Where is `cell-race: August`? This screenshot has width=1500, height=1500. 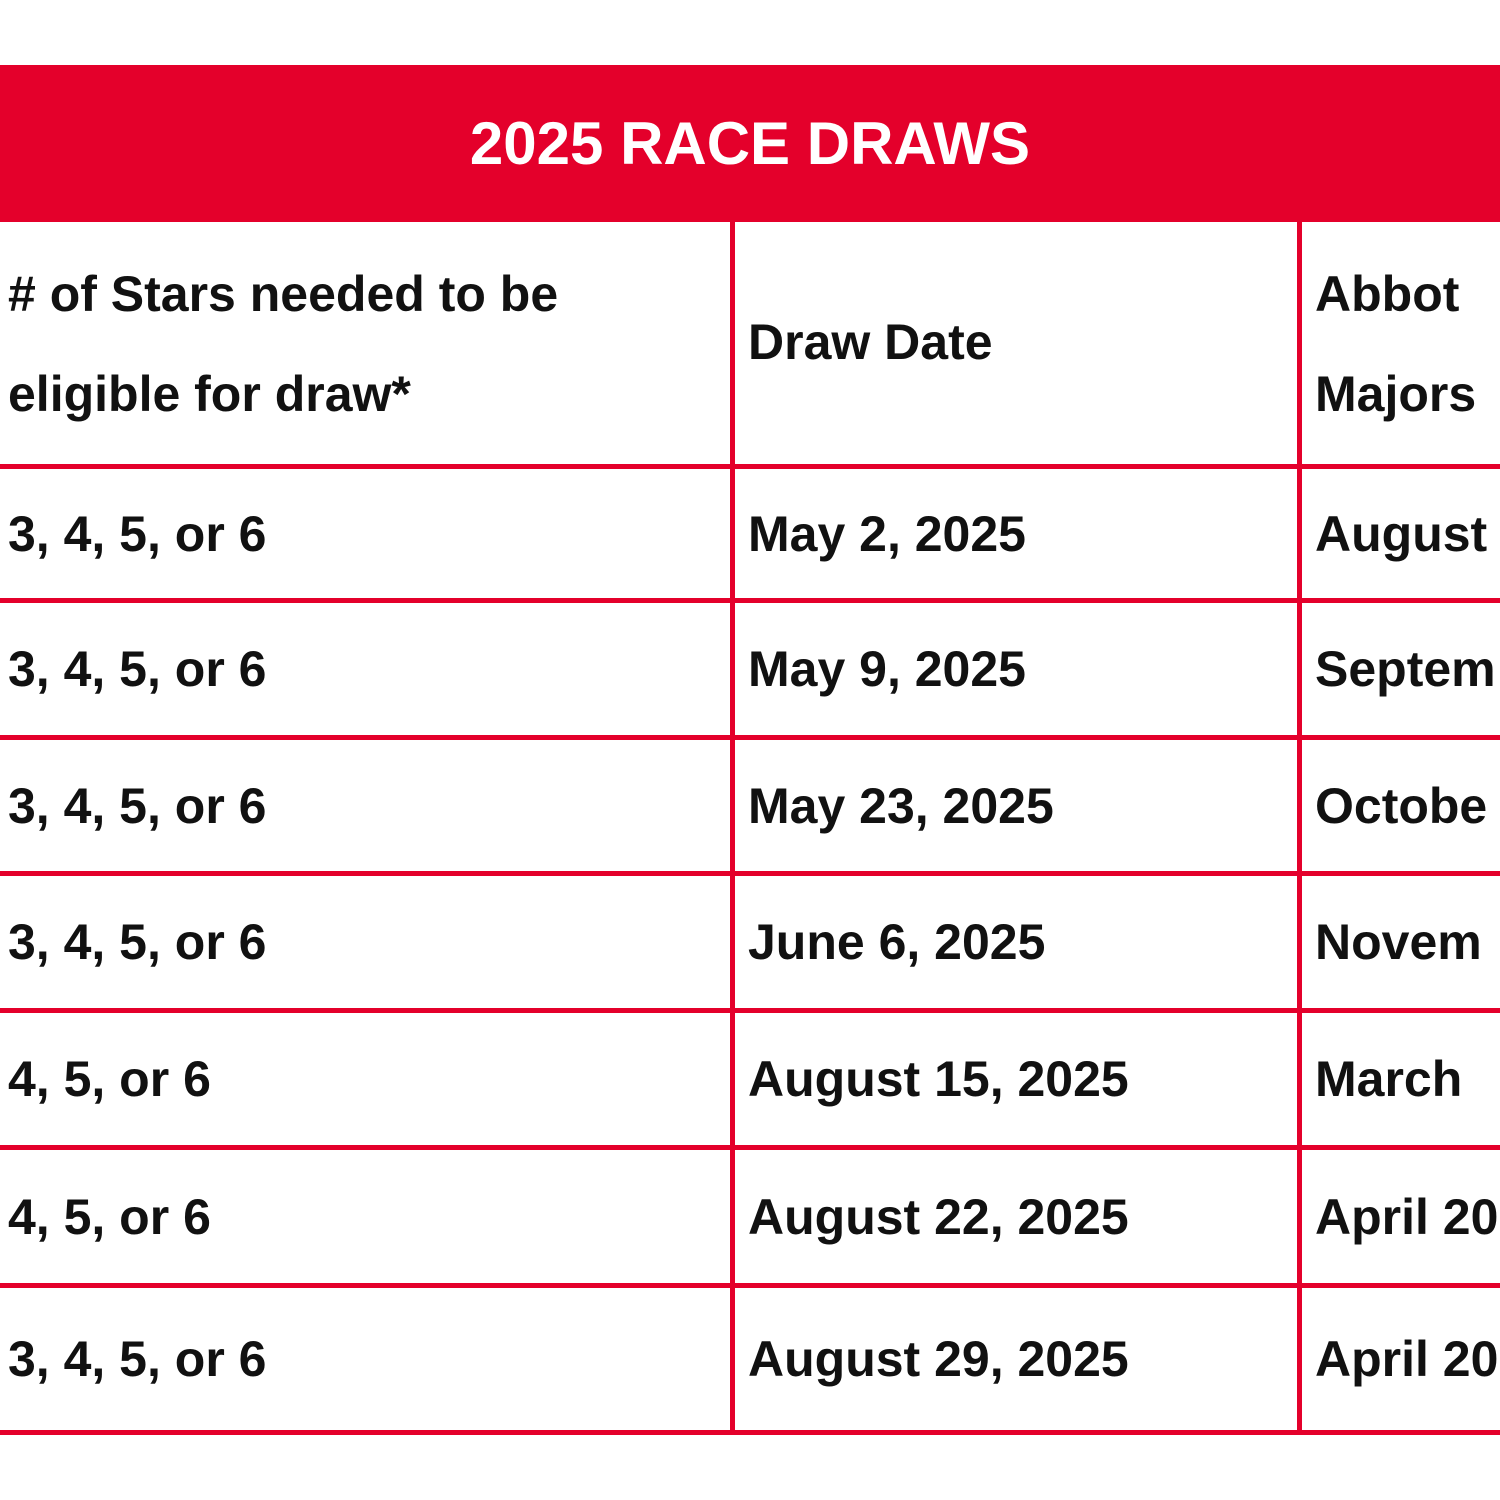 cell-race: August is located at coordinates (1401, 533).